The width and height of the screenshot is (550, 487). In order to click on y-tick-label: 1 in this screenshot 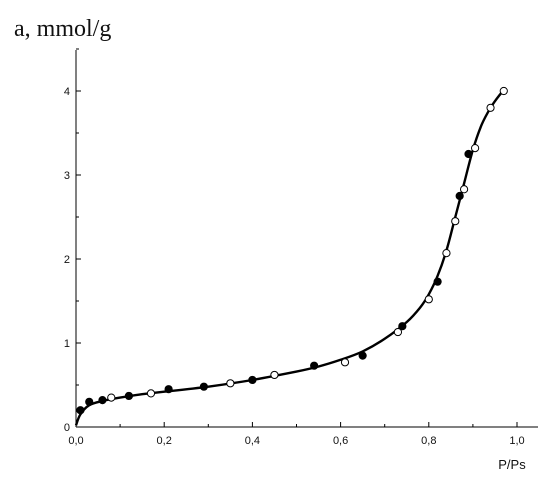, I will do `click(67, 344)`.